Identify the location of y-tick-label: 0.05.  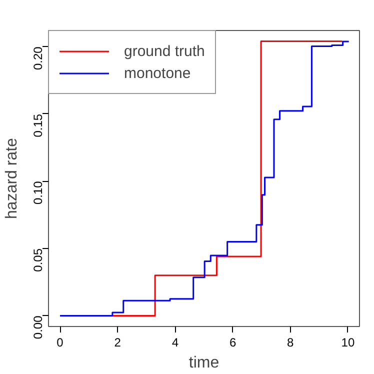
(38, 260).